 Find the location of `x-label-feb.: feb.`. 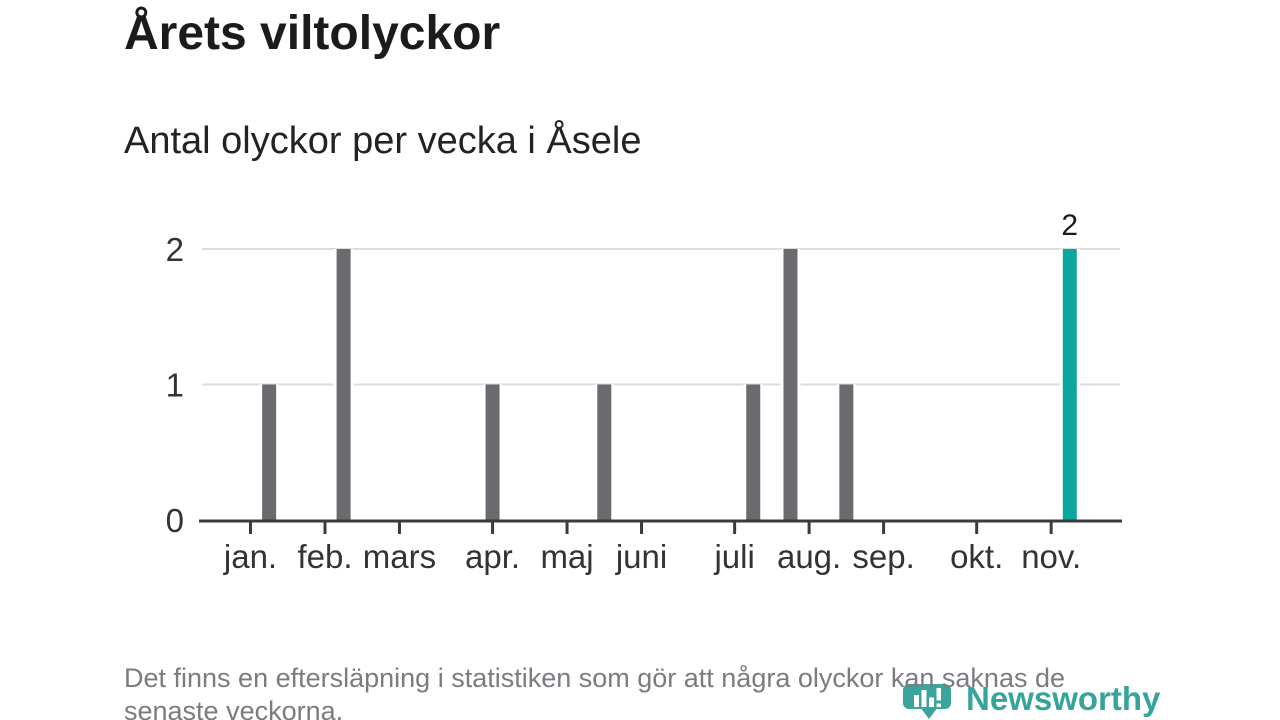

x-label-feb.: feb. is located at coordinates (324, 556).